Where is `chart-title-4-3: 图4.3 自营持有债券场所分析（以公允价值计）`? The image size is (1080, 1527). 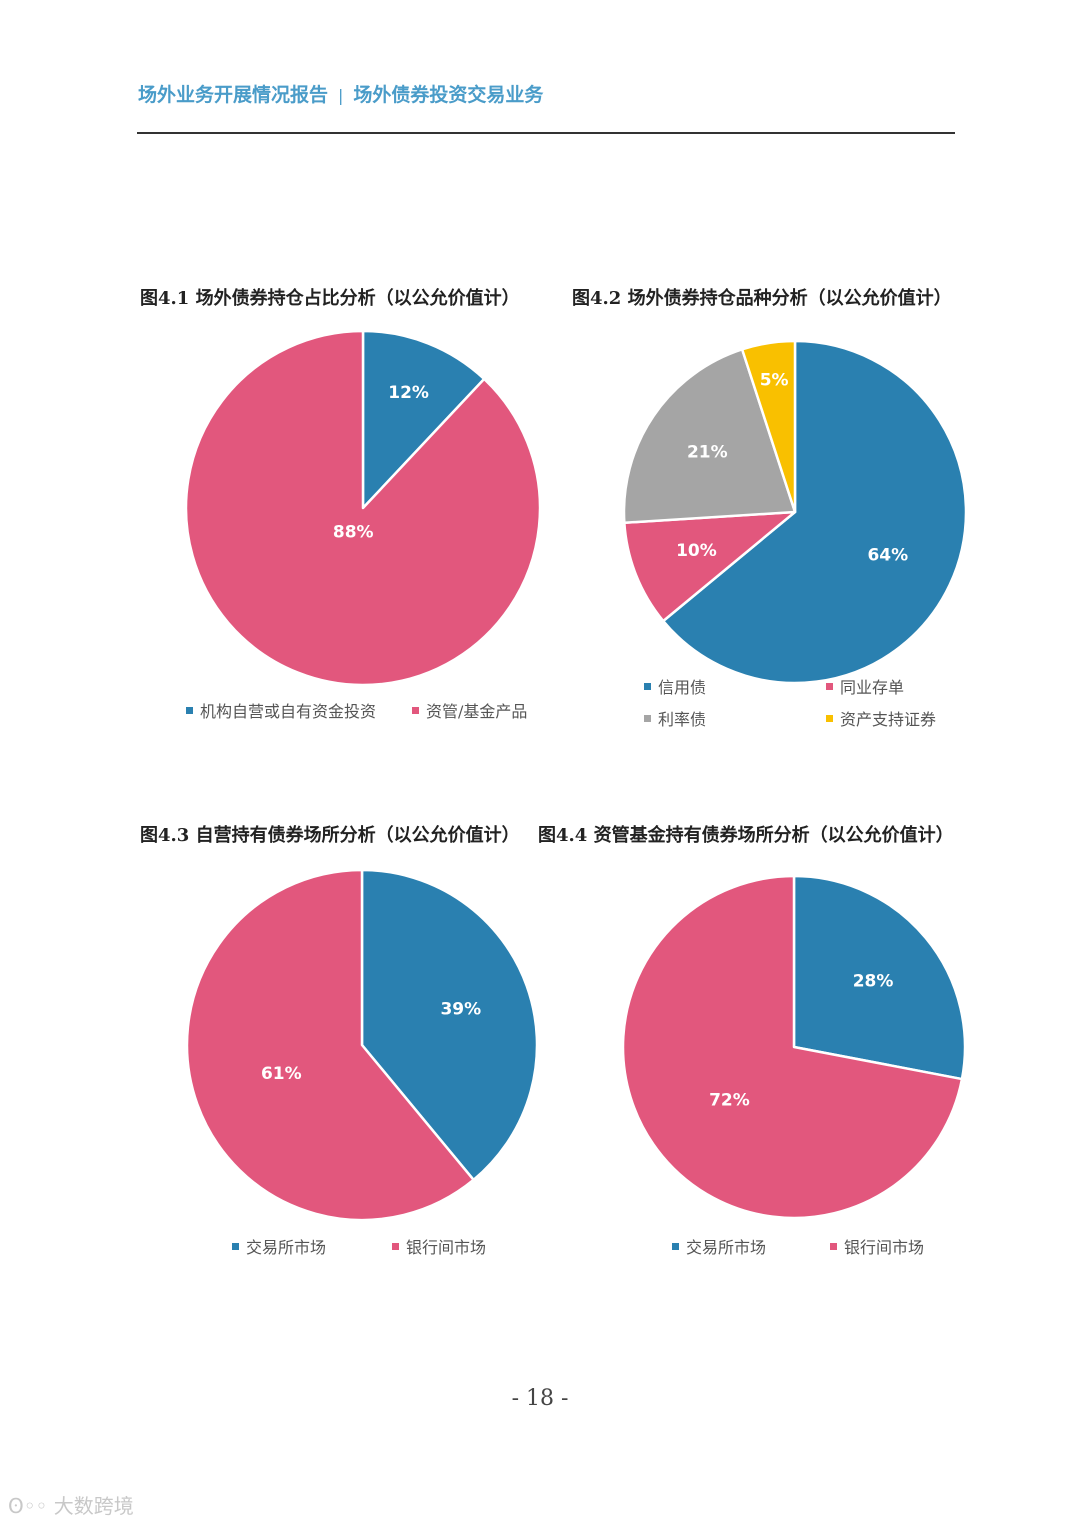 chart-title-4-3: 图4.3 自营持有债券场所分析（以公允价值计） is located at coordinates (330, 835).